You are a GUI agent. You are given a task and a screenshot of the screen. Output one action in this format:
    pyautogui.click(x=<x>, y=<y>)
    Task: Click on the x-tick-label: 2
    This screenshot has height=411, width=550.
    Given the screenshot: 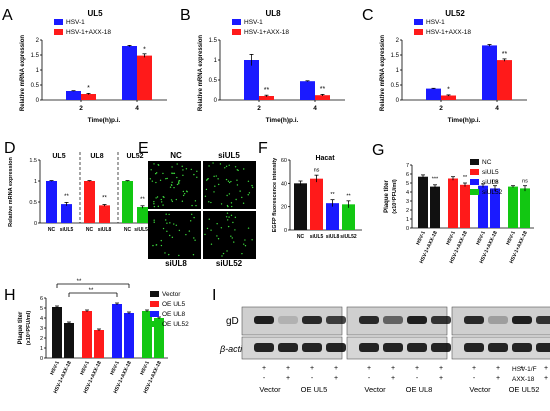 What is the action you would take?
    pyautogui.click(x=259, y=108)
    